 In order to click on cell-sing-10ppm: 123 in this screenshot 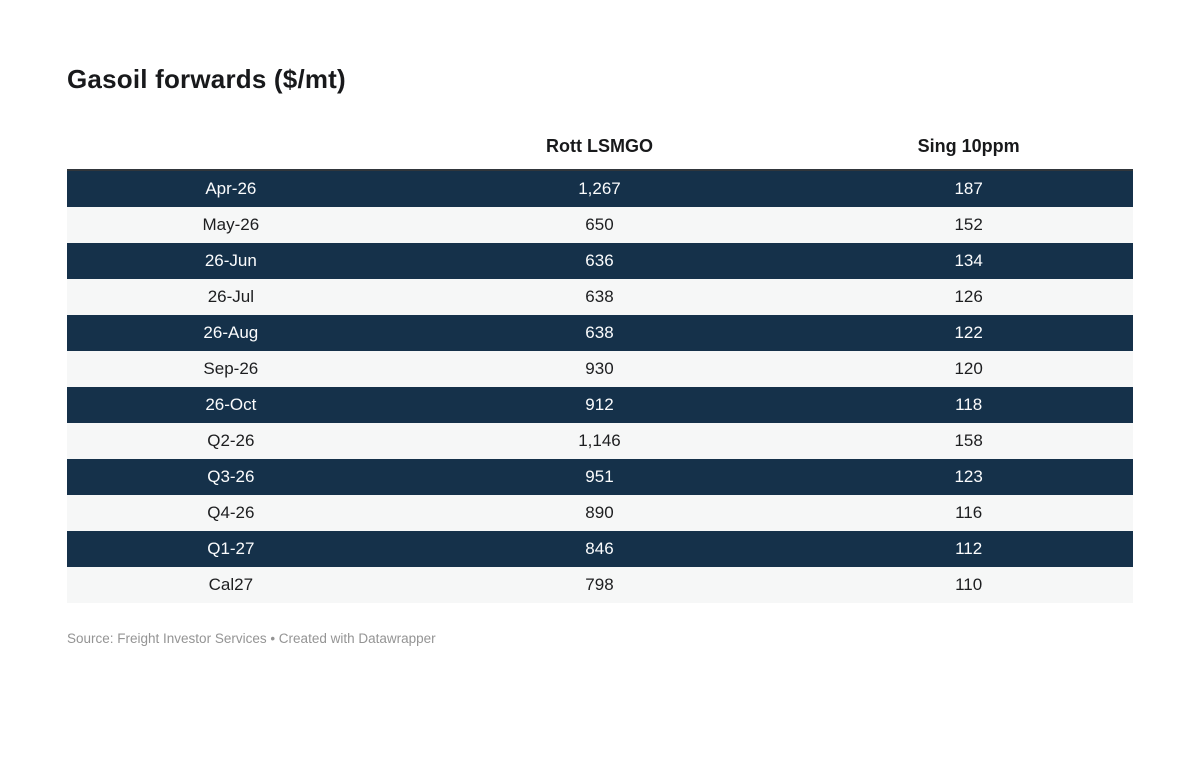, I will do `click(968, 476)`.